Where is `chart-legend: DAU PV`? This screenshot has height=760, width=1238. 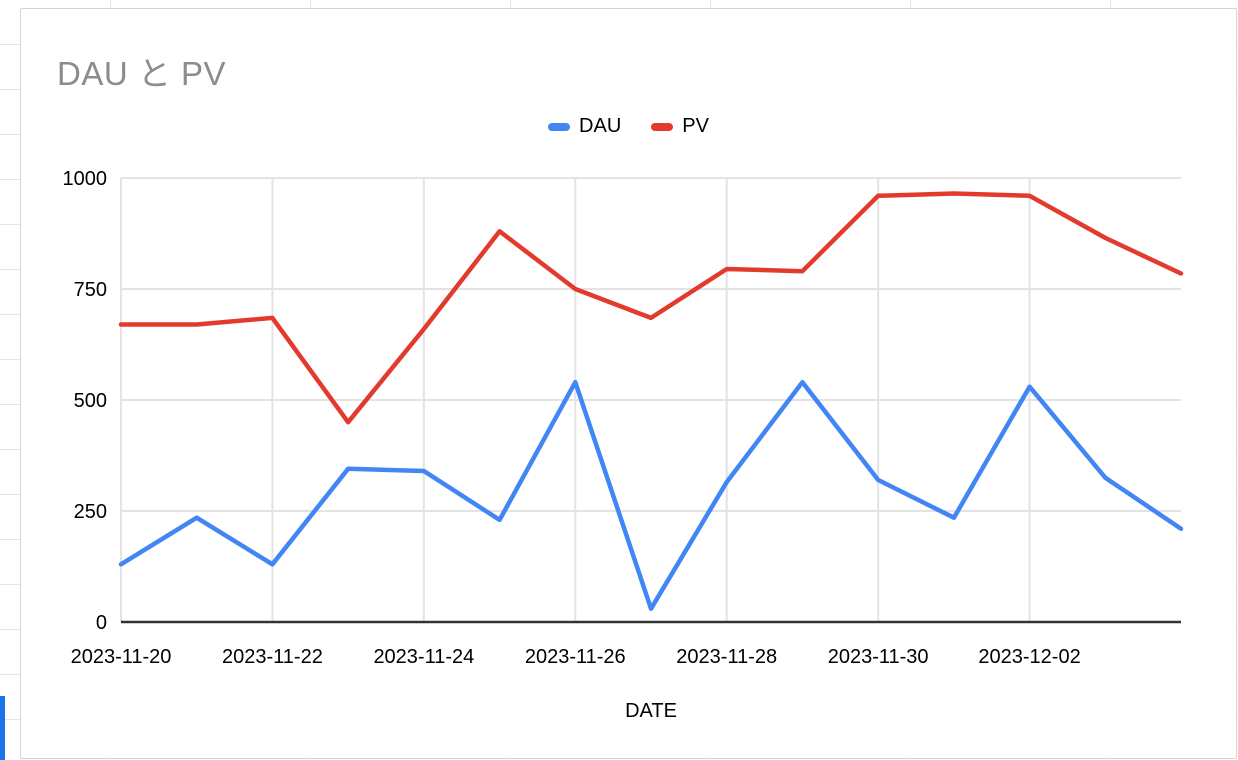 chart-legend: DAU PV is located at coordinates (628, 126).